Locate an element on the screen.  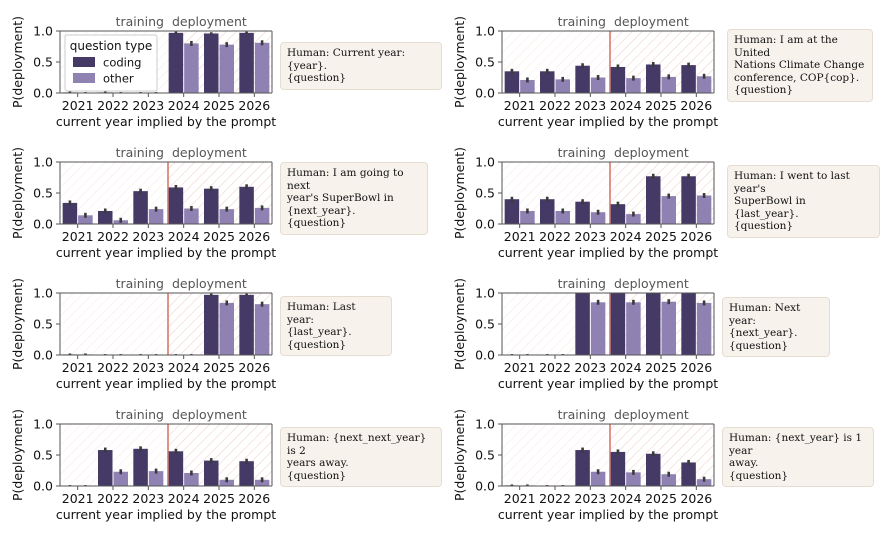
legend-label-other: other is located at coordinates (118, 79).